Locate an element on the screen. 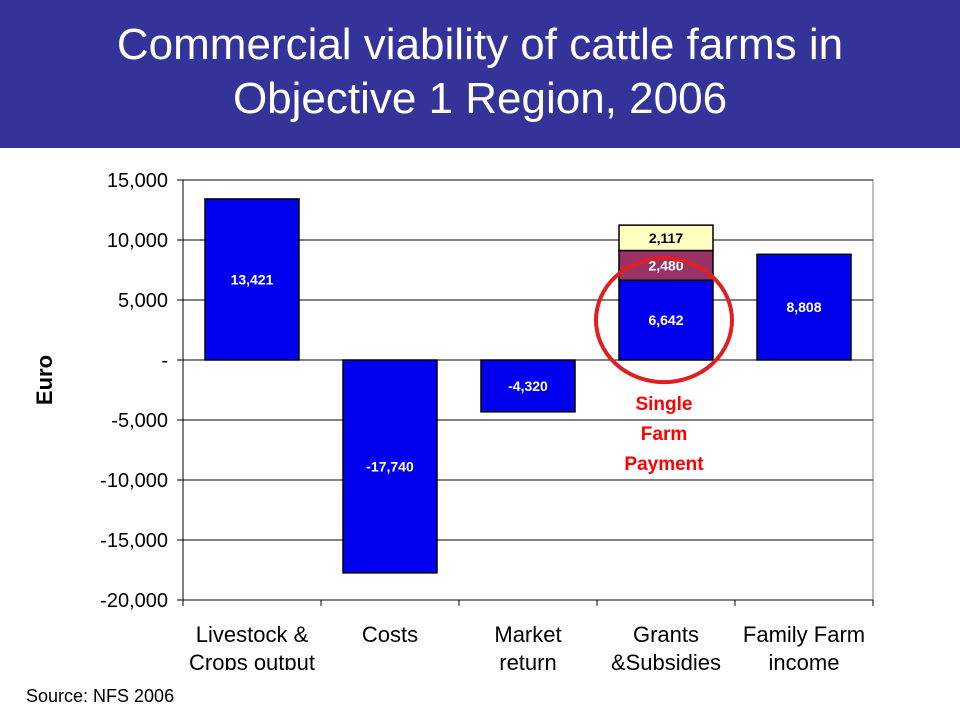 This screenshot has width=960, height=720. title-line-1: Commercial viability of cattle farms in is located at coordinates (480, 44).